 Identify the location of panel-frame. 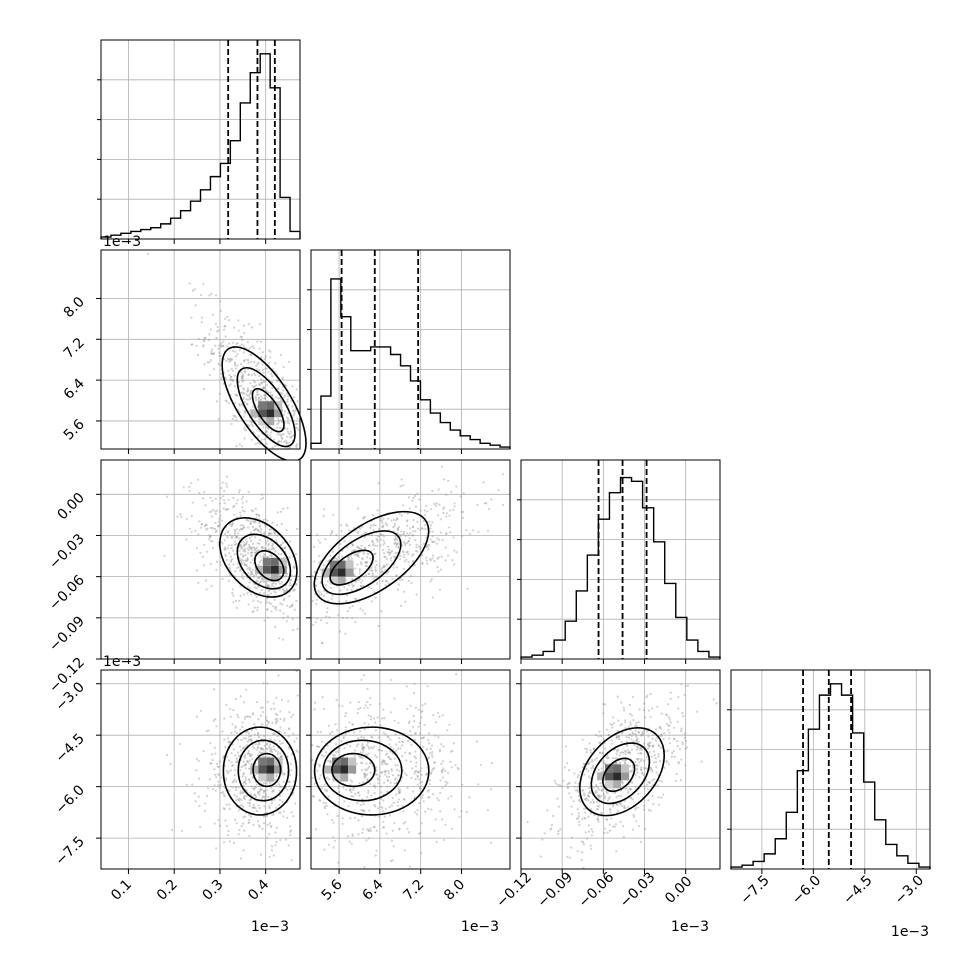
(830, 769).